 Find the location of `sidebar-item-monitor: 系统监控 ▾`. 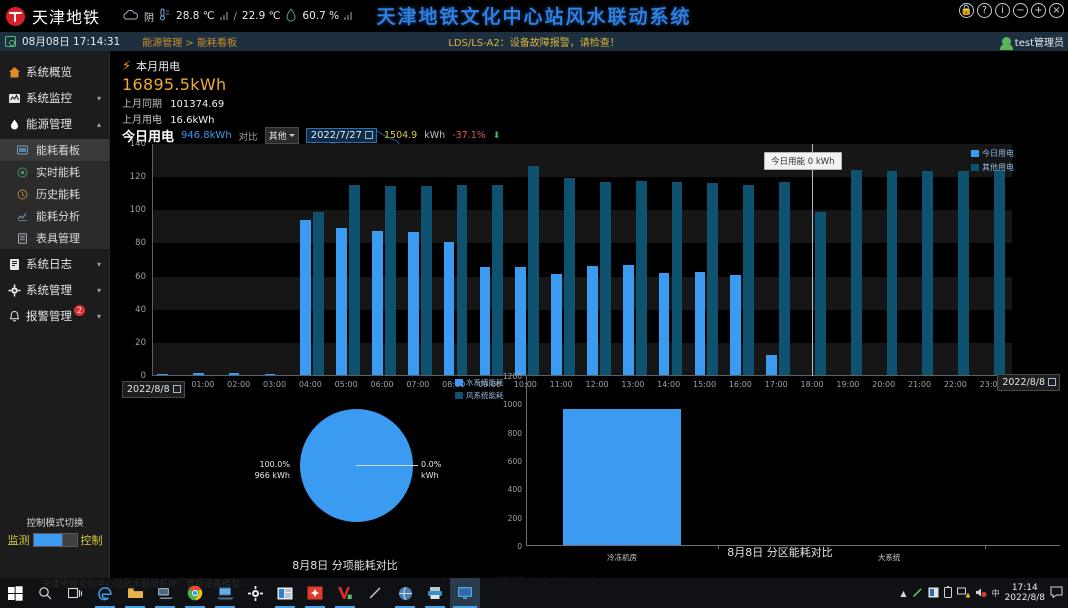

sidebar-item-monitor: 系统监控 ▾ is located at coordinates (54, 98).